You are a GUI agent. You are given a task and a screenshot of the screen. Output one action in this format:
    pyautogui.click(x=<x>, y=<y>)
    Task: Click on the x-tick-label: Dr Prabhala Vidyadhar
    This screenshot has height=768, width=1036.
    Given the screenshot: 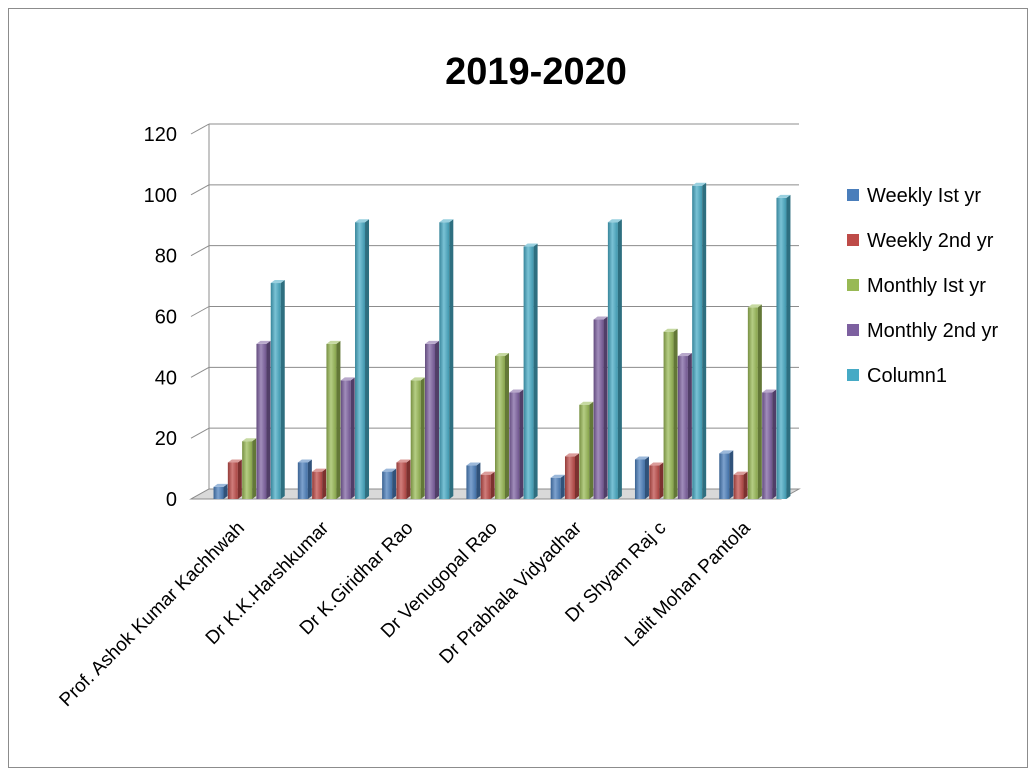 What is the action you would take?
    pyautogui.click(x=511, y=592)
    